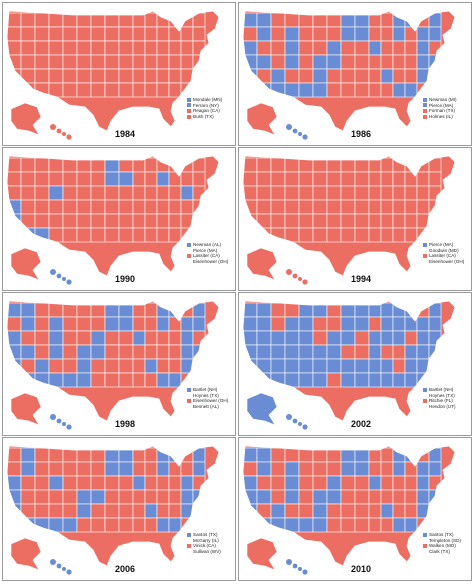 This screenshot has width=474, height=585. Describe the element at coordinates (113, 365) in the screenshot. I see `us-map` at that location.